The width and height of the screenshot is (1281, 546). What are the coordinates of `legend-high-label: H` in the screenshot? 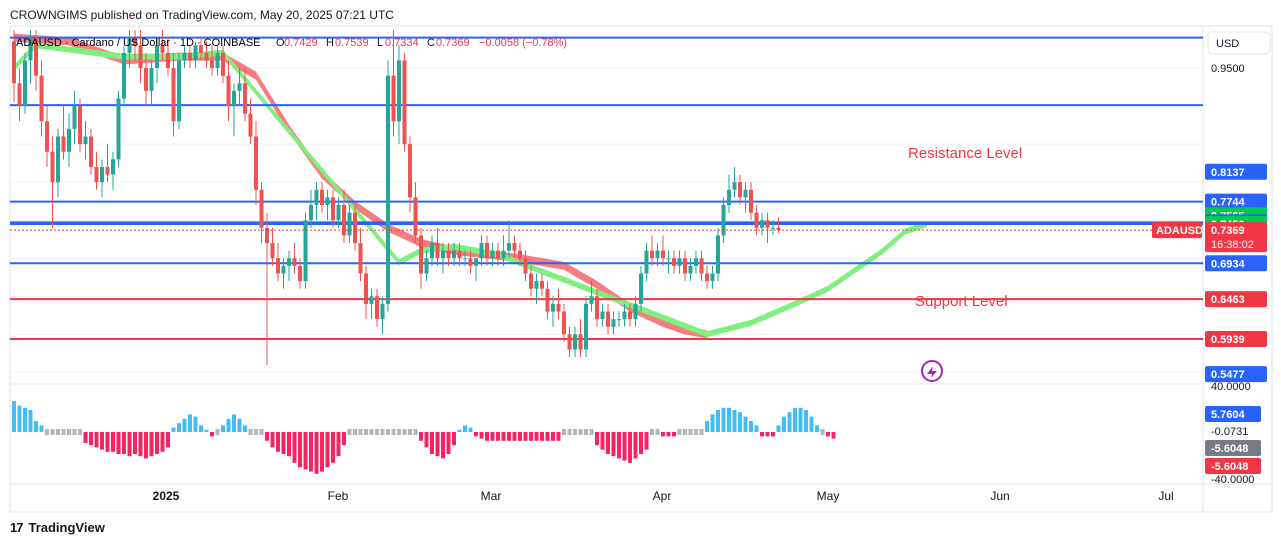 It's located at (330, 43).